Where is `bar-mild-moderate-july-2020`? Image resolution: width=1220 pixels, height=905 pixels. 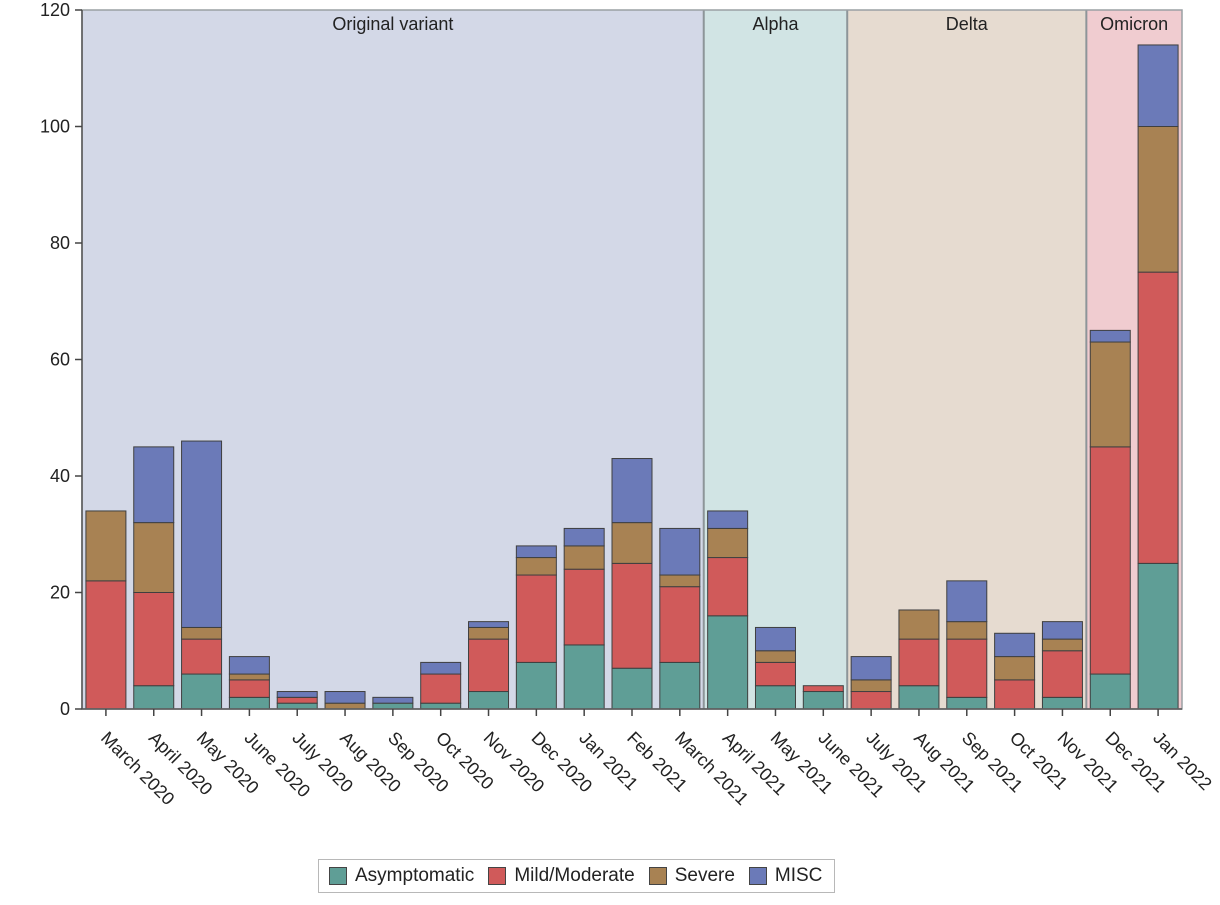 bar-mild-moderate-july-2020 is located at coordinates (297, 700).